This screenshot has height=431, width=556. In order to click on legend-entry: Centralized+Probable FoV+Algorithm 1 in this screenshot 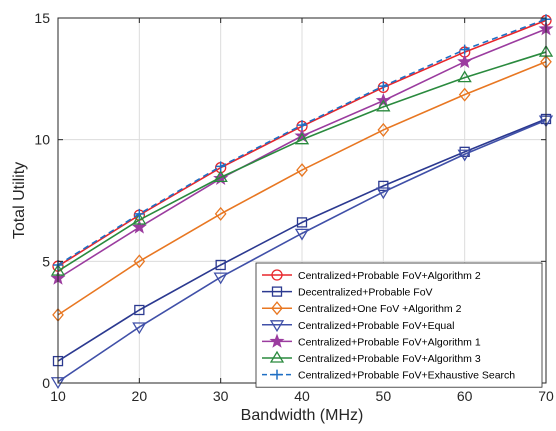, I will do `click(371, 340)`.